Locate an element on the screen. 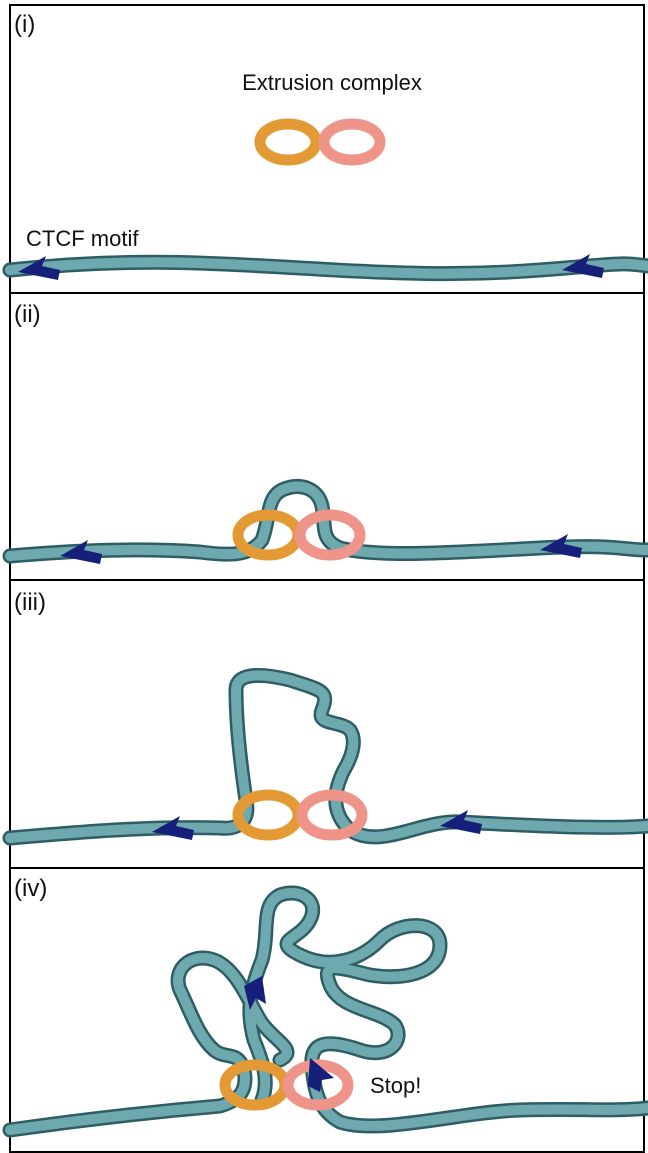 The height and width of the screenshot is (1153, 648). panel-label: (iii) is located at coordinates (30, 602).